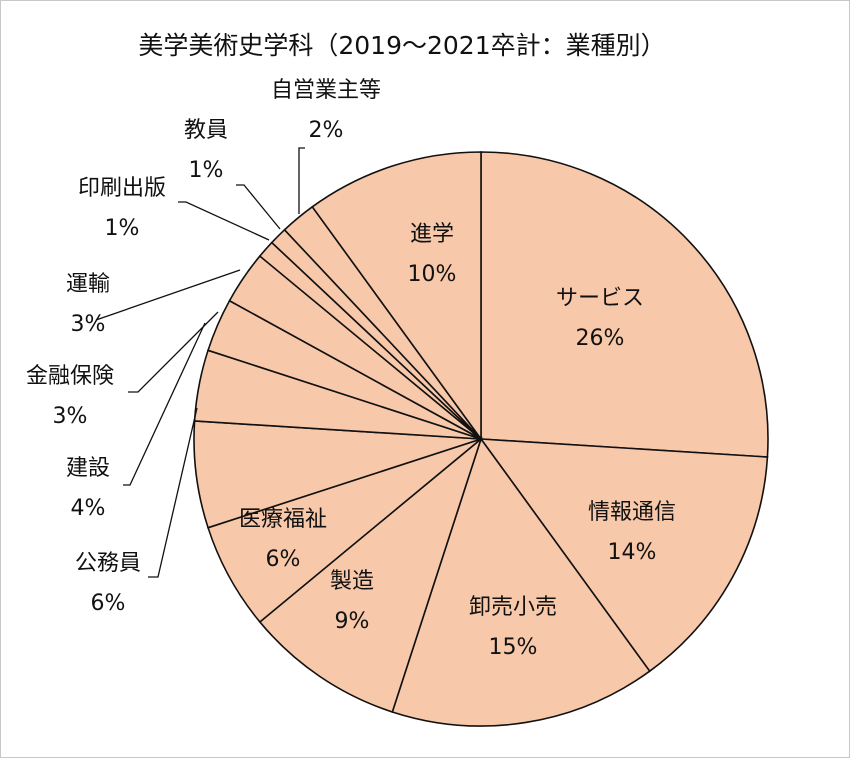  What do you see at coordinates (632, 552) in the screenshot?
I see `slice-value-2: 14%` at bounding box center [632, 552].